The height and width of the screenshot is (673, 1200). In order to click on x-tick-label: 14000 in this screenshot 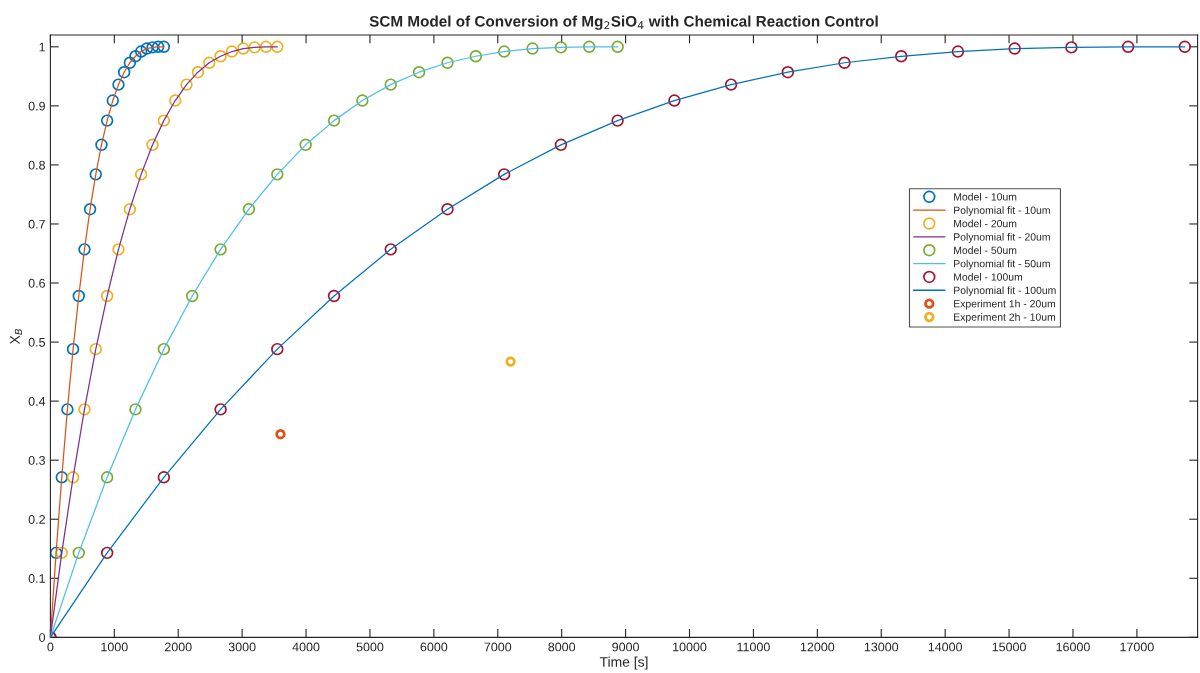, I will do `click(945, 647)`.